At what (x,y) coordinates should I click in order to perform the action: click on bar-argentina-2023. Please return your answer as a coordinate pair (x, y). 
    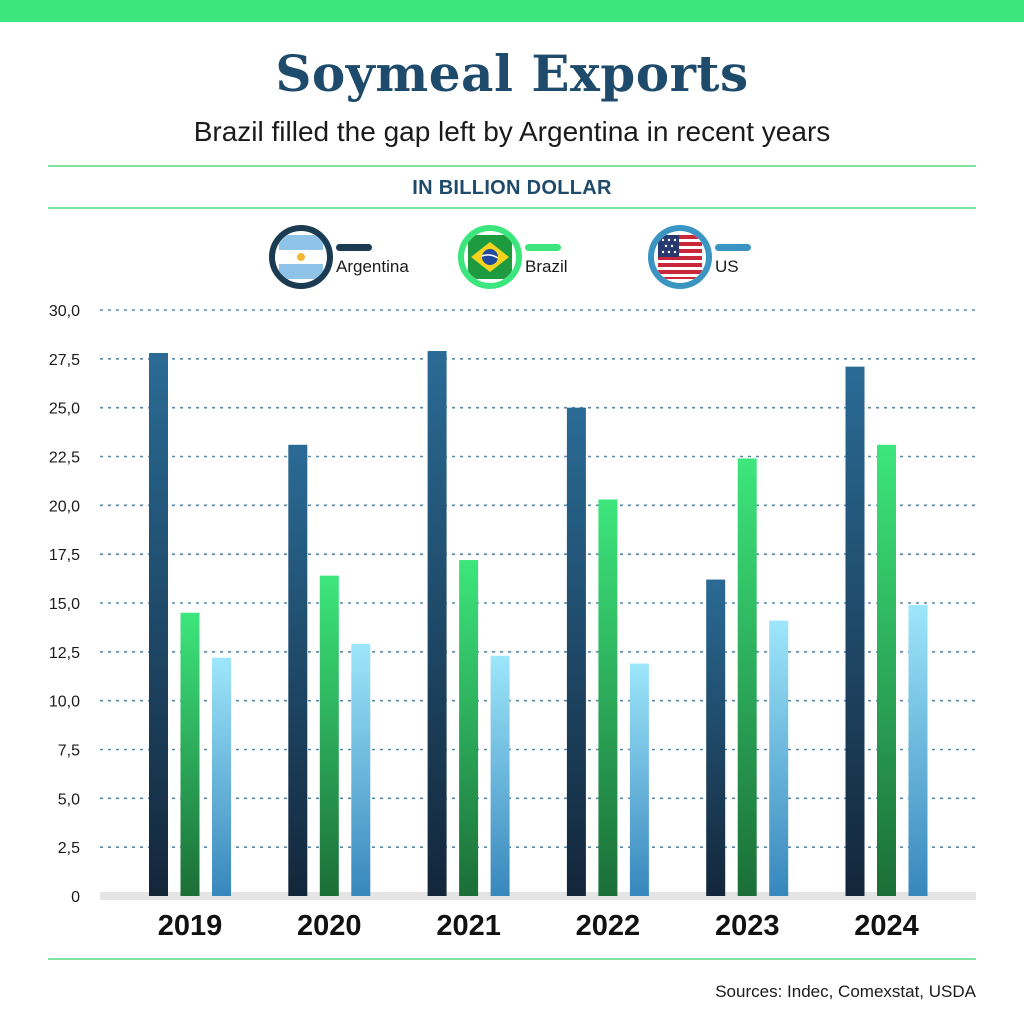
    Looking at the image, I should click on (716, 737).